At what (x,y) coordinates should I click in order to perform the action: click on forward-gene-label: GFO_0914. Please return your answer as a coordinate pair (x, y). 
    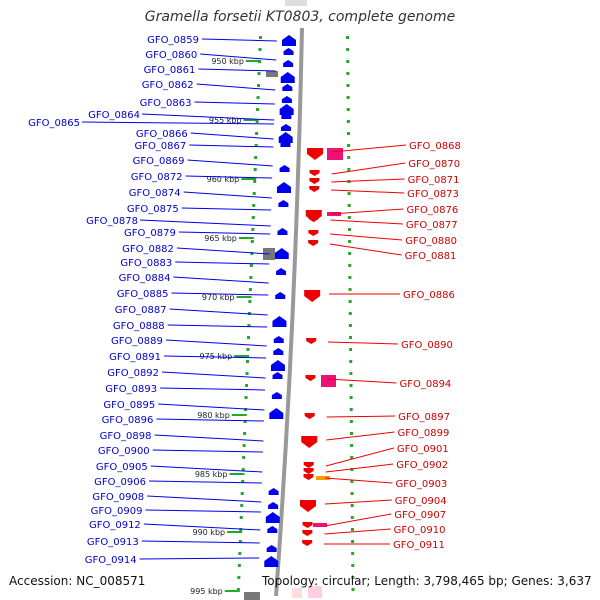
    Looking at the image, I should click on (111, 560).